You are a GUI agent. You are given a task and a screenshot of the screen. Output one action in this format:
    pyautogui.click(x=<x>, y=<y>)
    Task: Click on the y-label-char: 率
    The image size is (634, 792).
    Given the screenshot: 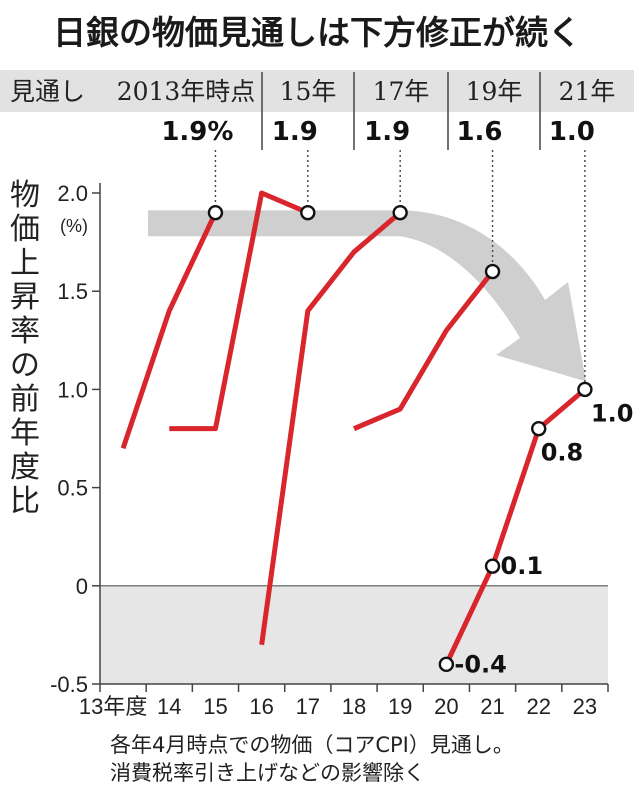 What is the action you would take?
    pyautogui.click(x=25, y=331)
    